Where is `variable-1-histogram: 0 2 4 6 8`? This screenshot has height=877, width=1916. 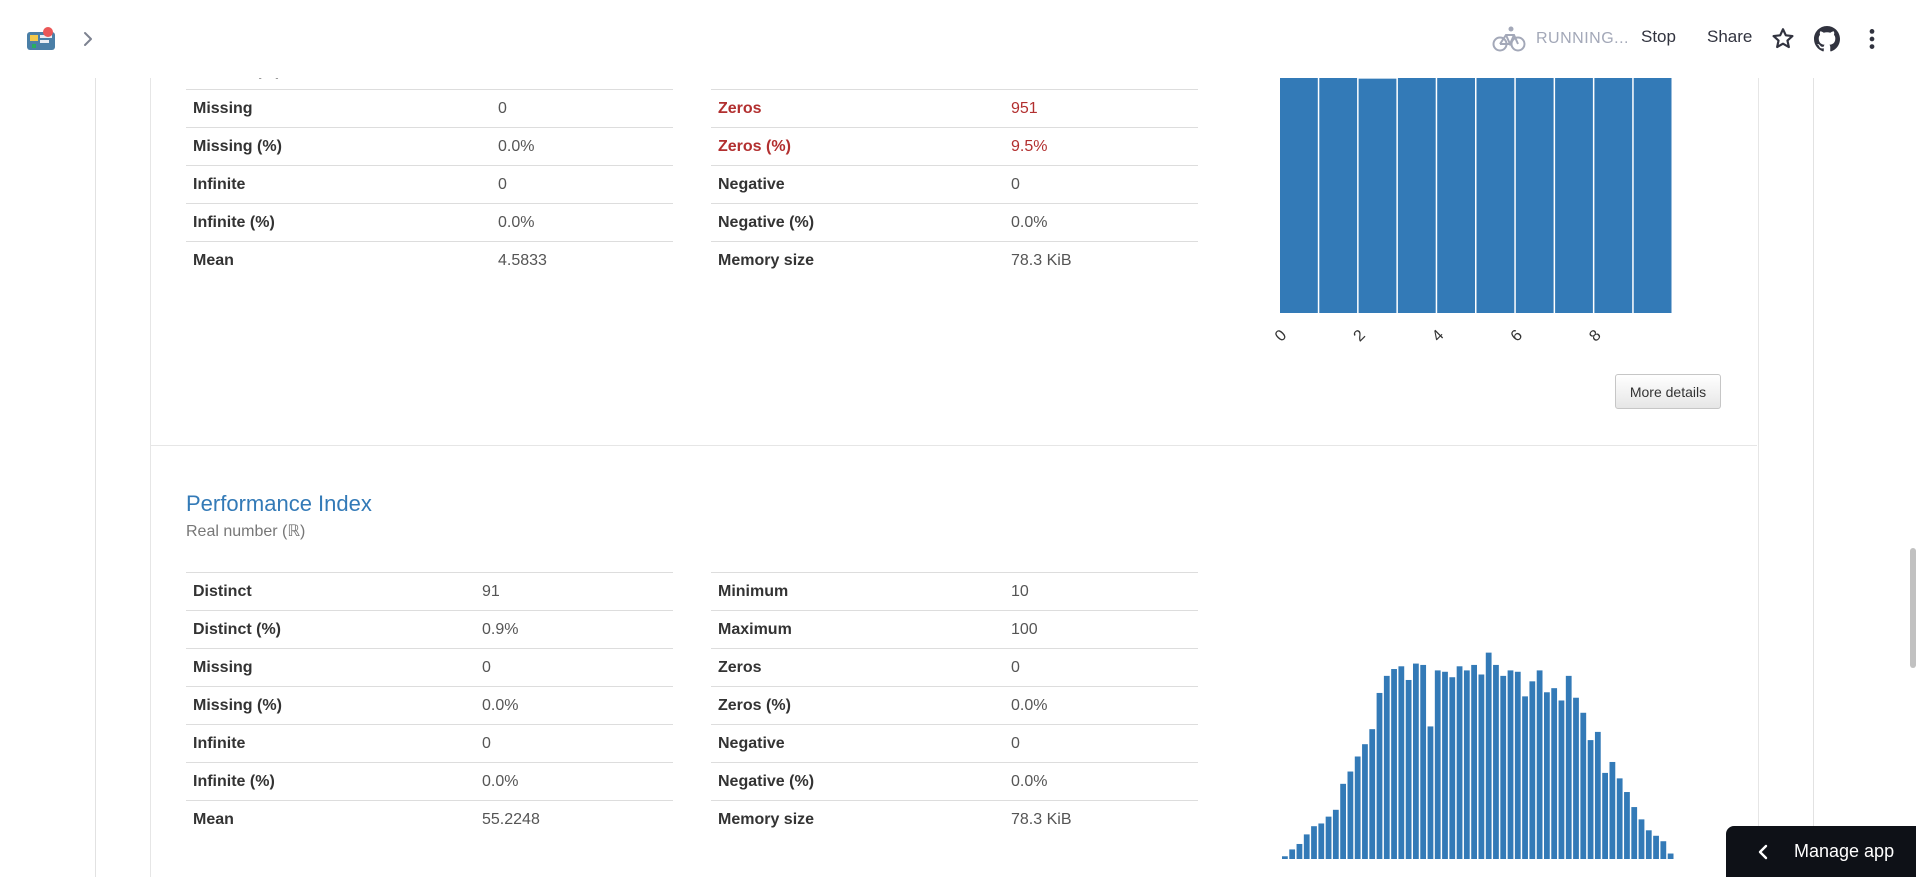
variable-1-histogram: 0 2 4 6 8 is located at coordinates (1472, 197).